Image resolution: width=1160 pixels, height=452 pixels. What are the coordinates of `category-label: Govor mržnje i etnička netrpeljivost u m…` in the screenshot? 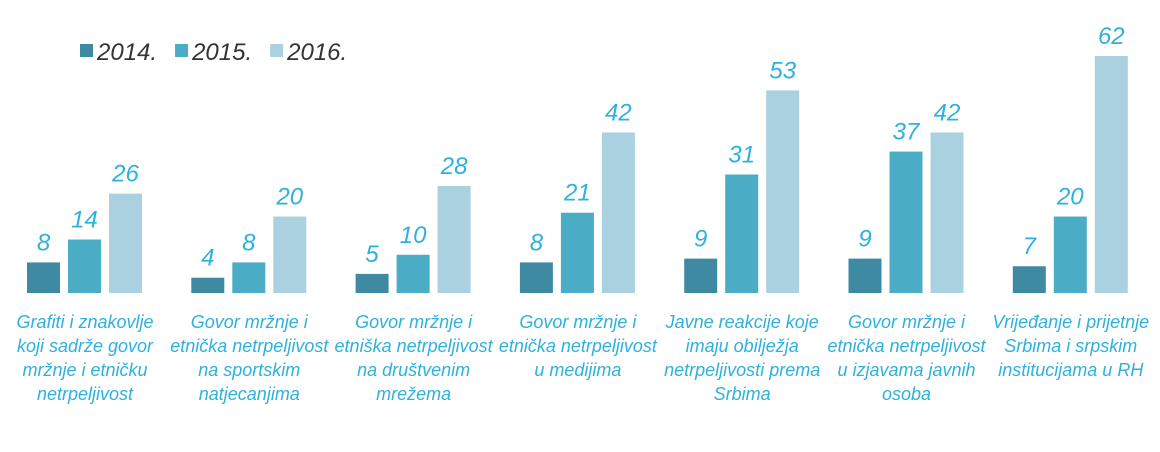 It's located at (577, 346).